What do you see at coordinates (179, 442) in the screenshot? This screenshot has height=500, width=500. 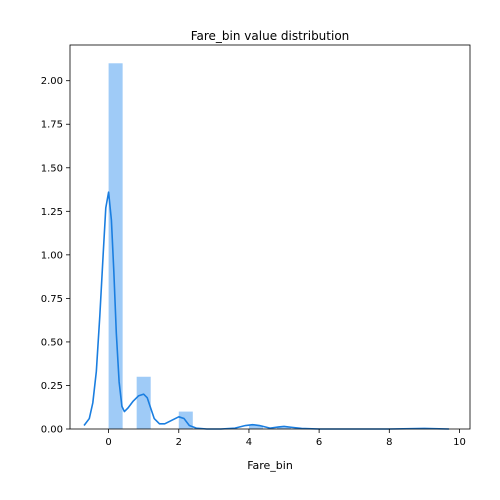 I see `x-tick-label: 2` at bounding box center [179, 442].